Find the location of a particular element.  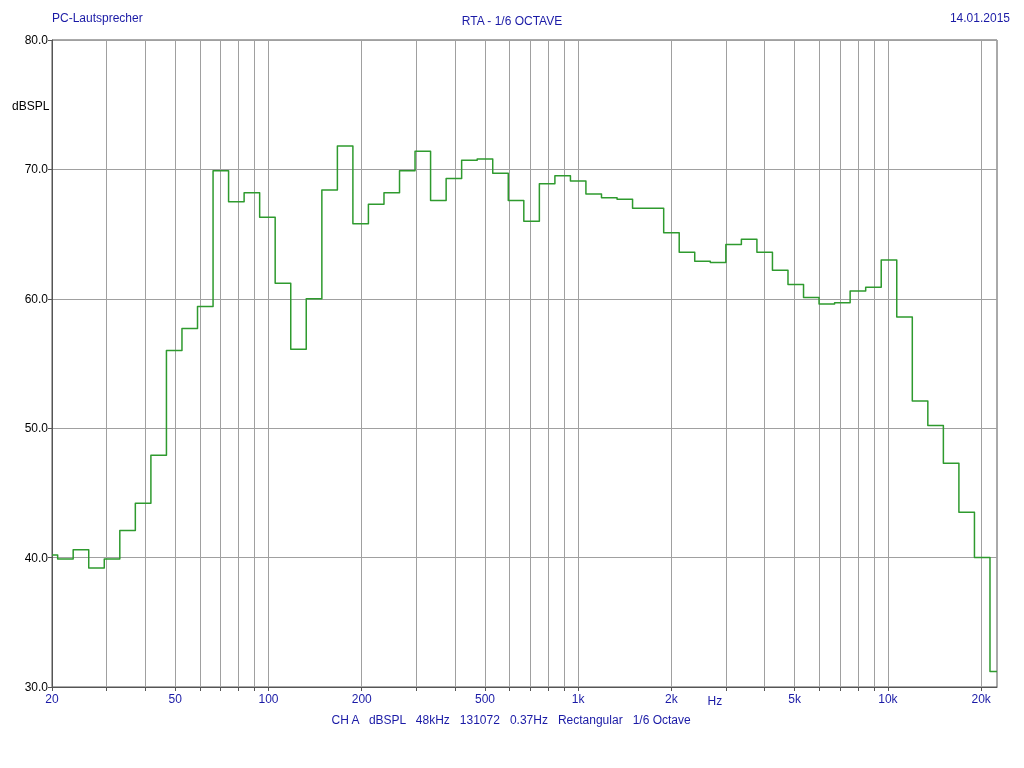

x-tick-label: 10k is located at coordinates (888, 699).